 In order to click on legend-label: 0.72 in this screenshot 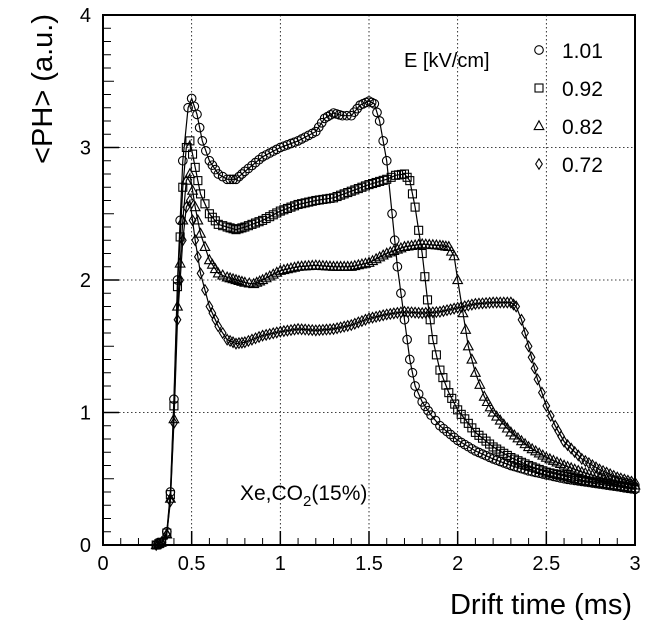, I will do `click(582, 165)`.